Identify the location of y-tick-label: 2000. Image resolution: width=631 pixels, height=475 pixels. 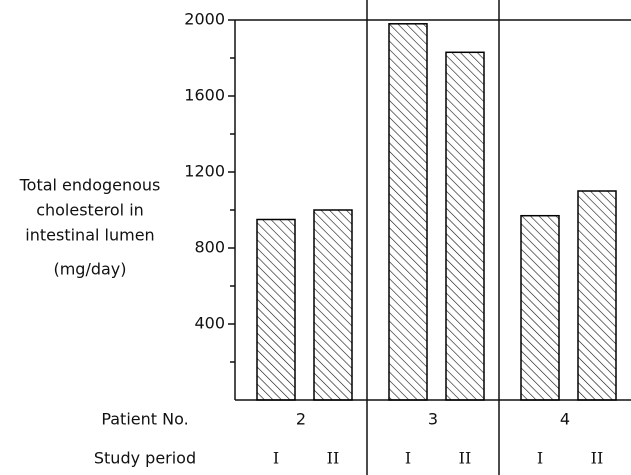
(204, 19).